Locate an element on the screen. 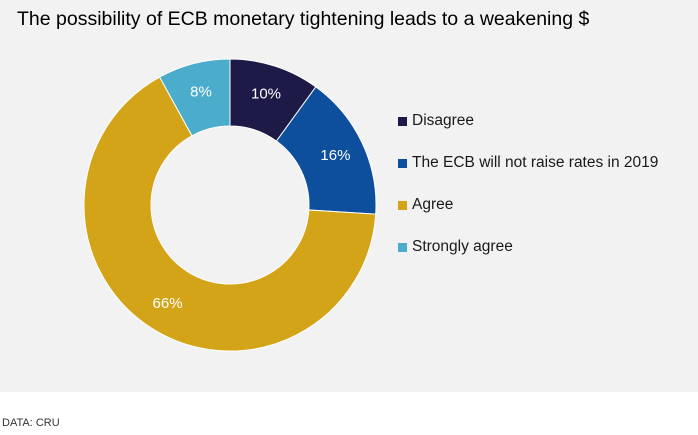 Image resolution: width=698 pixels, height=435 pixels. slice-label-agree: 66% is located at coordinates (168, 303).